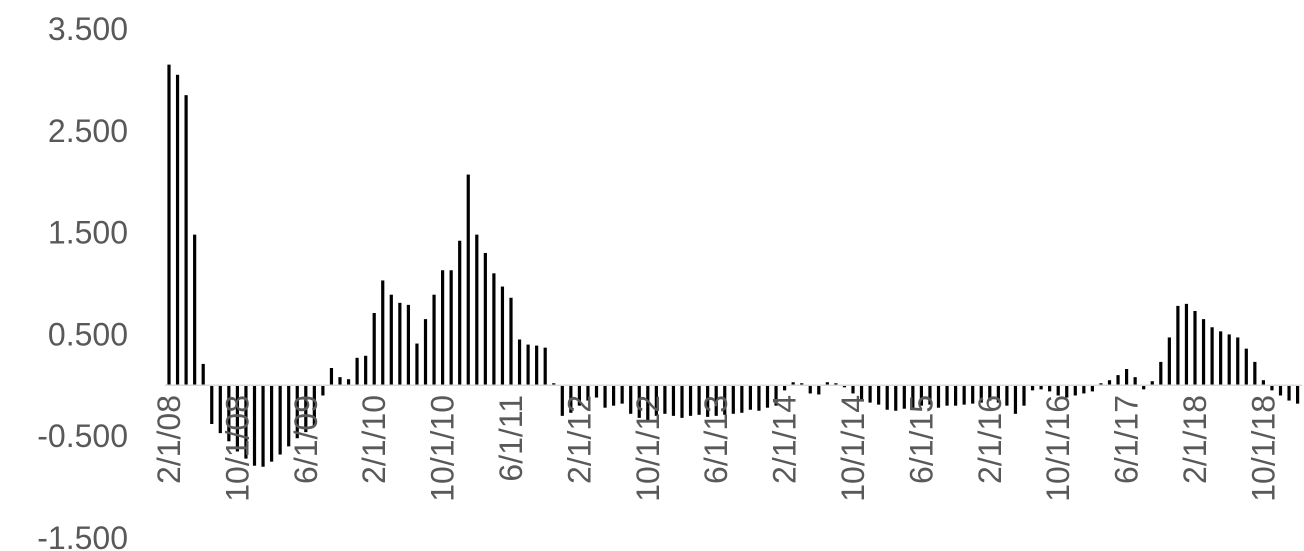 Image resolution: width=1304 pixels, height=551 pixels. What do you see at coordinates (374, 439) in the screenshot?
I see `x-tick-label: 2/1/10` at bounding box center [374, 439].